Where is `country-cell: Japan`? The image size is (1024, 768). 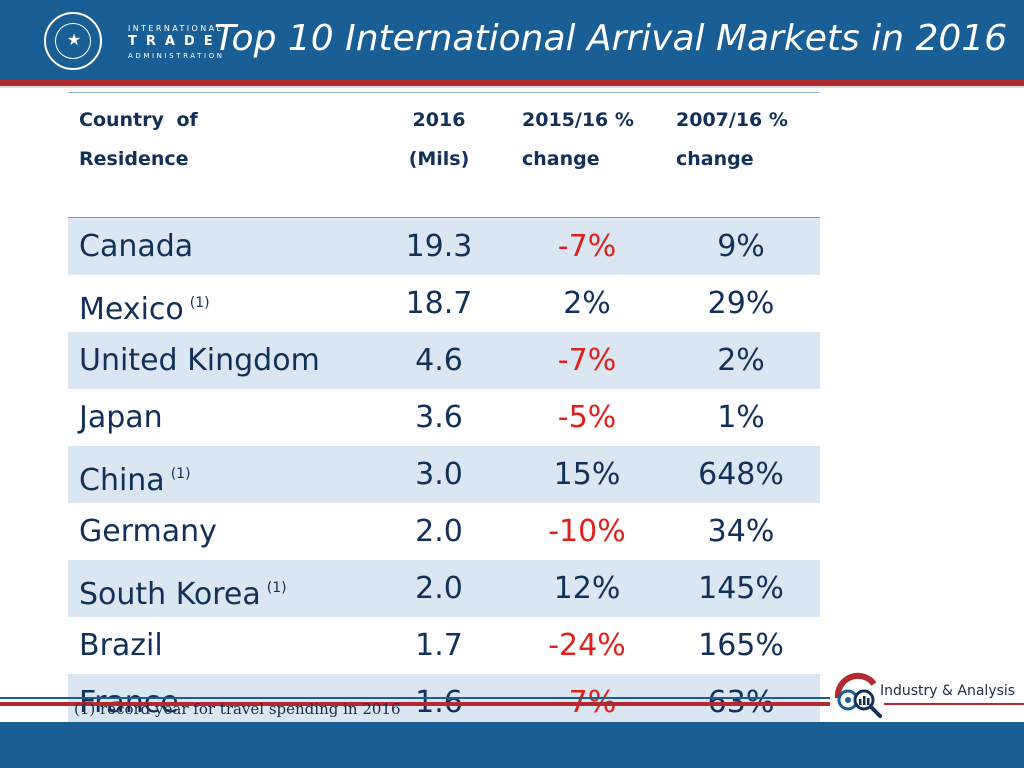
country-cell: Japan is located at coordinates (121, 417).